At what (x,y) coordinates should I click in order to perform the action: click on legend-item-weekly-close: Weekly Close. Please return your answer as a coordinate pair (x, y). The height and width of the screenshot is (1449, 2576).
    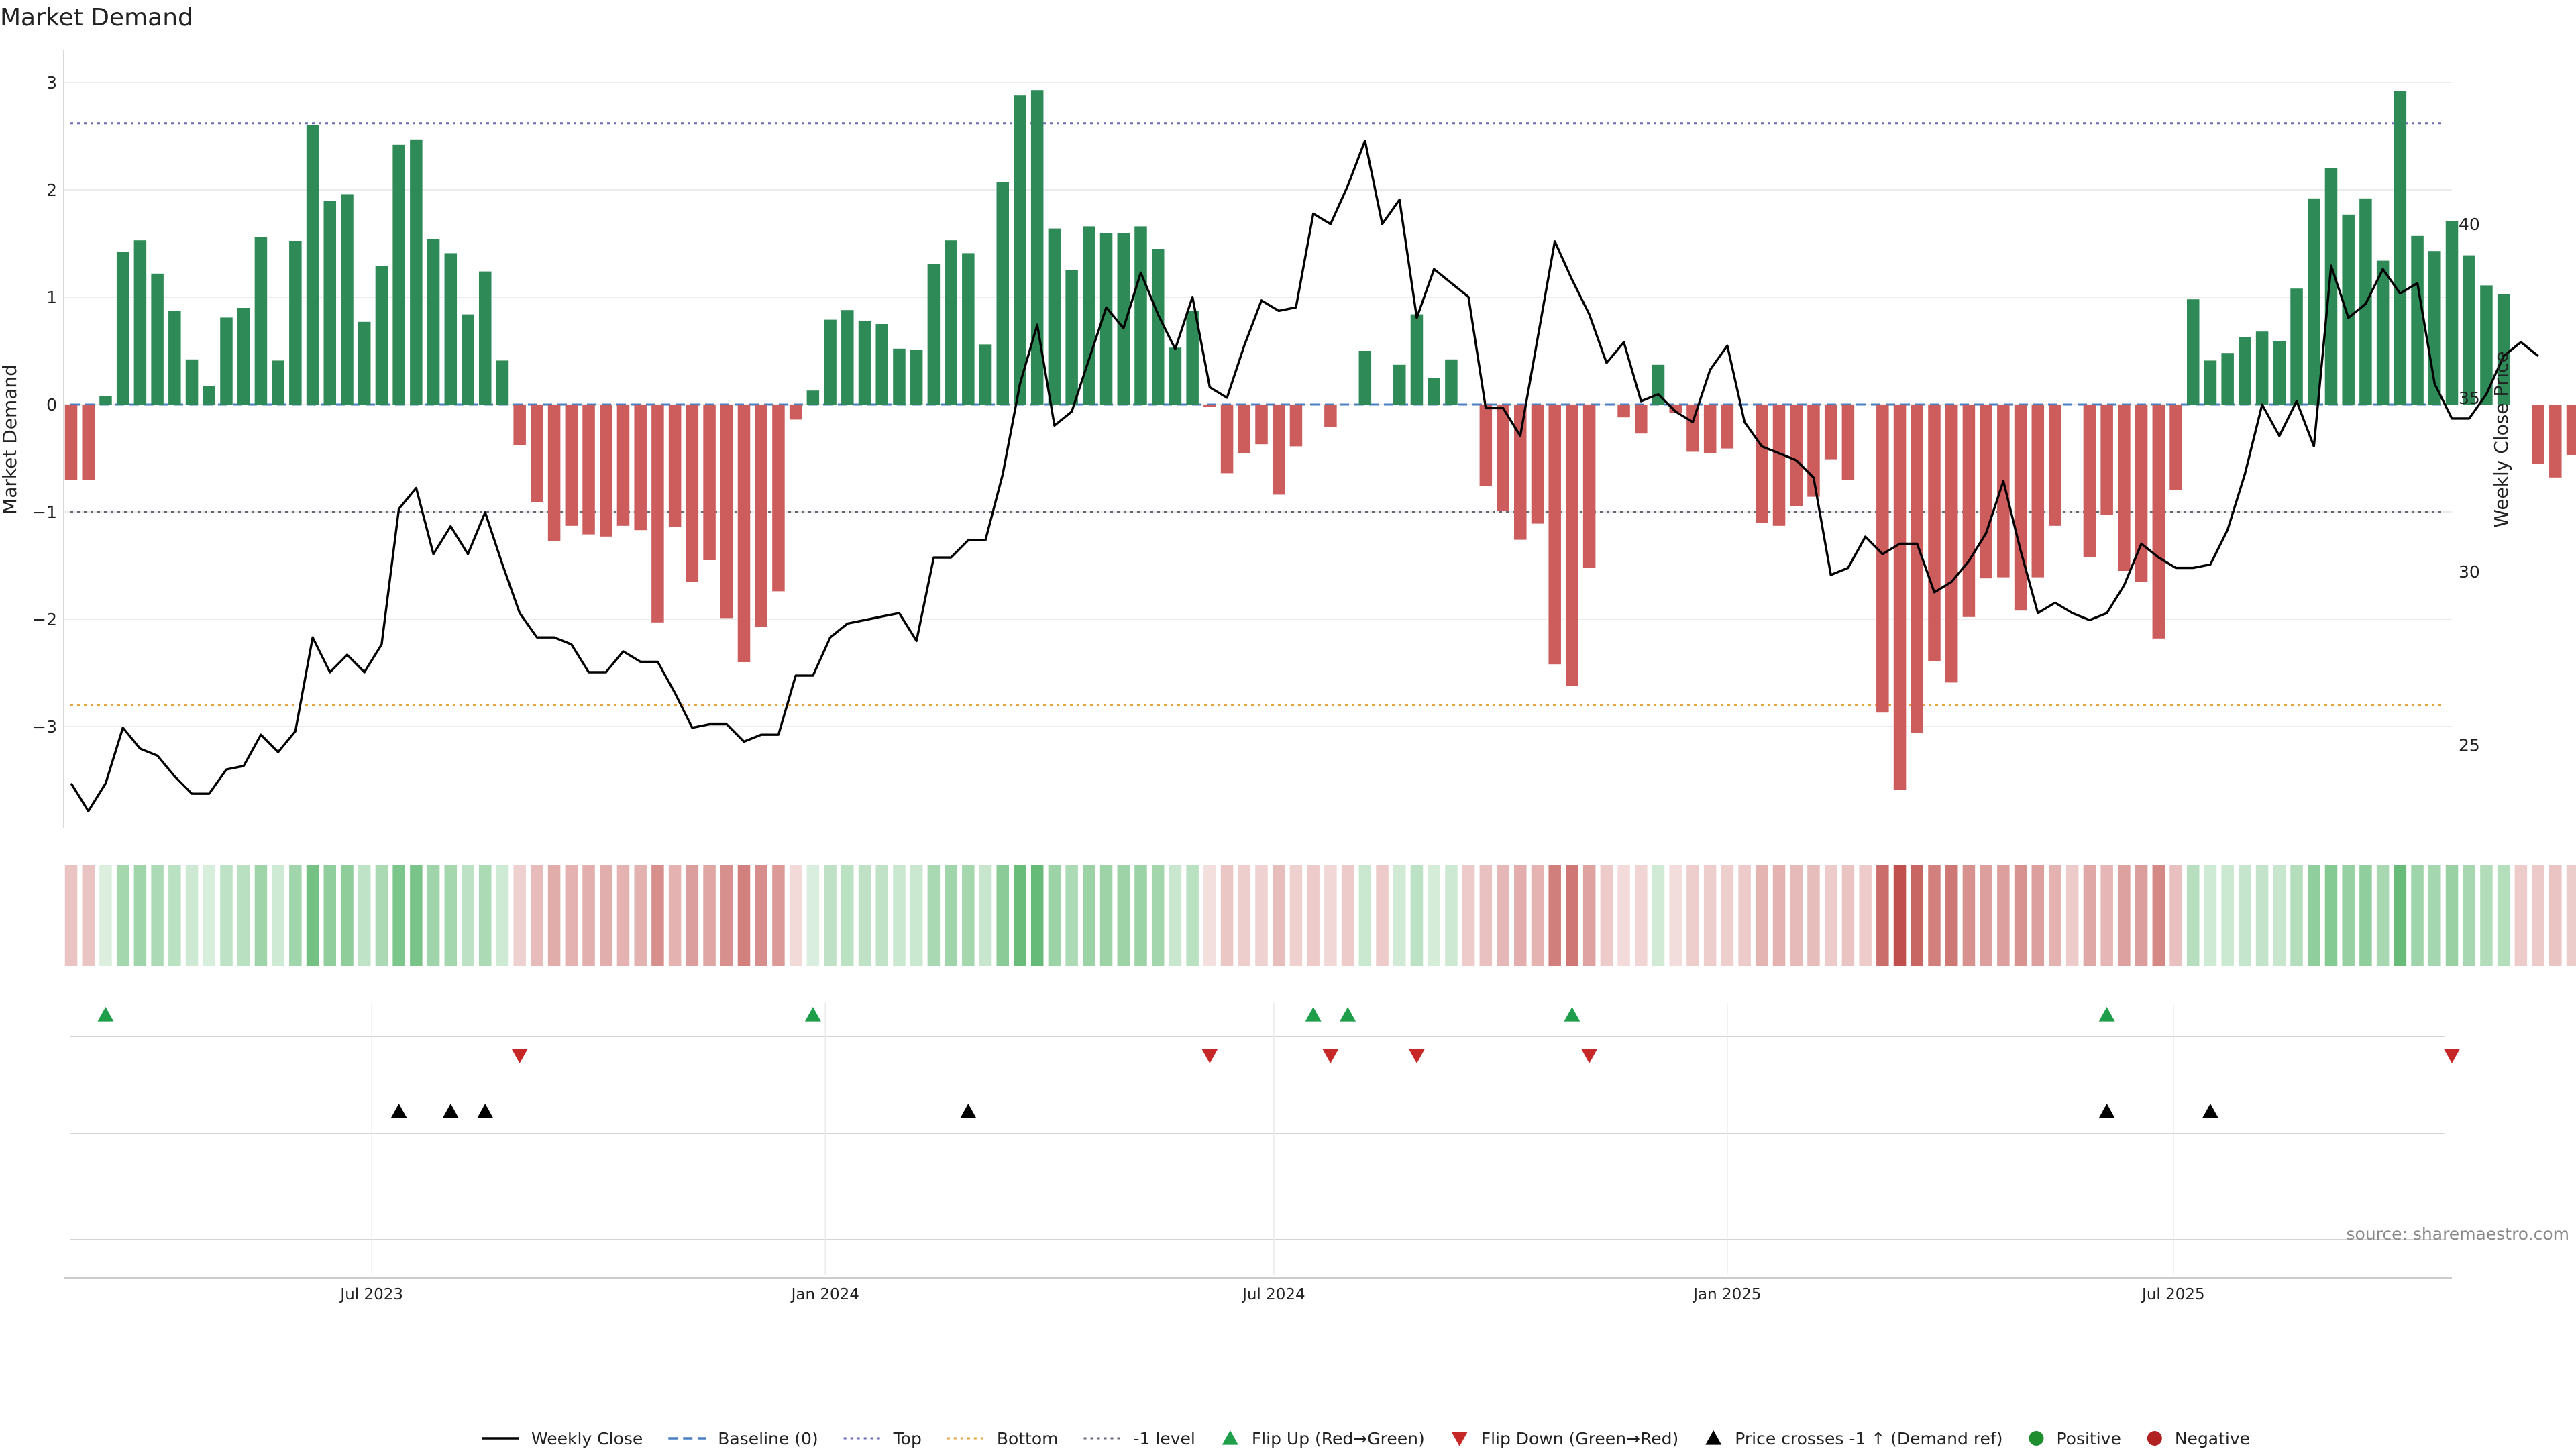
    Looking at the image, I should click on (562, 1438).